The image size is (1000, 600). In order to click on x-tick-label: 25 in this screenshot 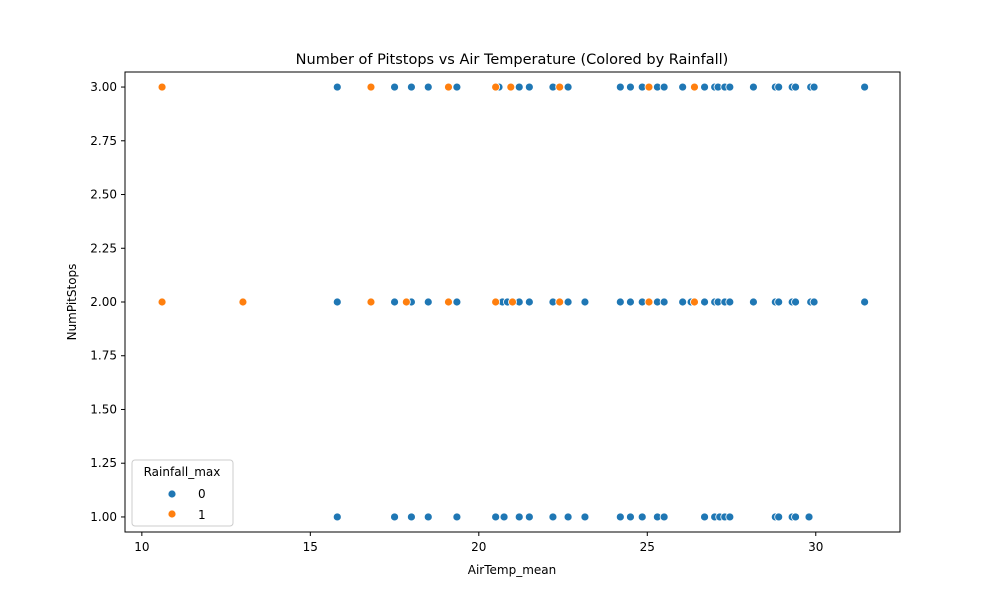, I will do `click(647, 547)`.